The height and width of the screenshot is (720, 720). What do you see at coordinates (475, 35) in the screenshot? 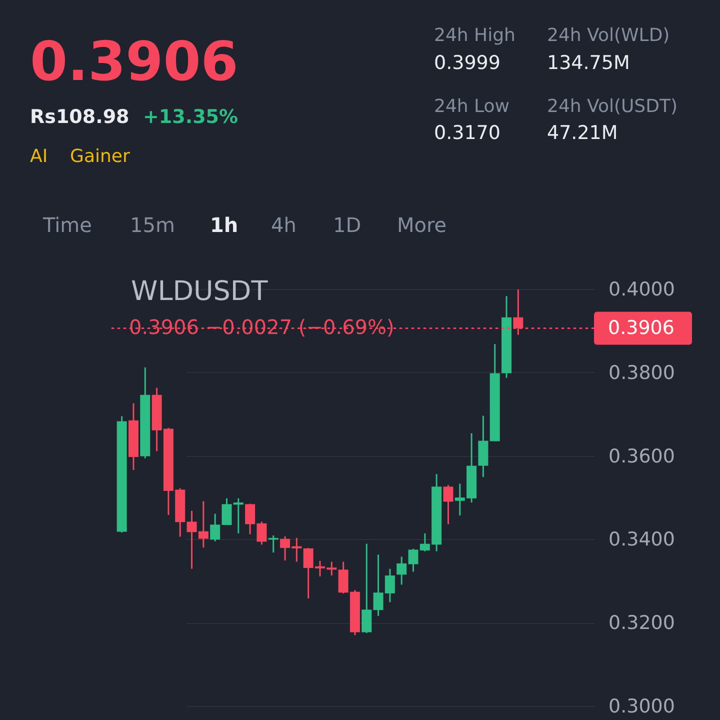
I see `text: 24h High` at bounding box center [475, 35].